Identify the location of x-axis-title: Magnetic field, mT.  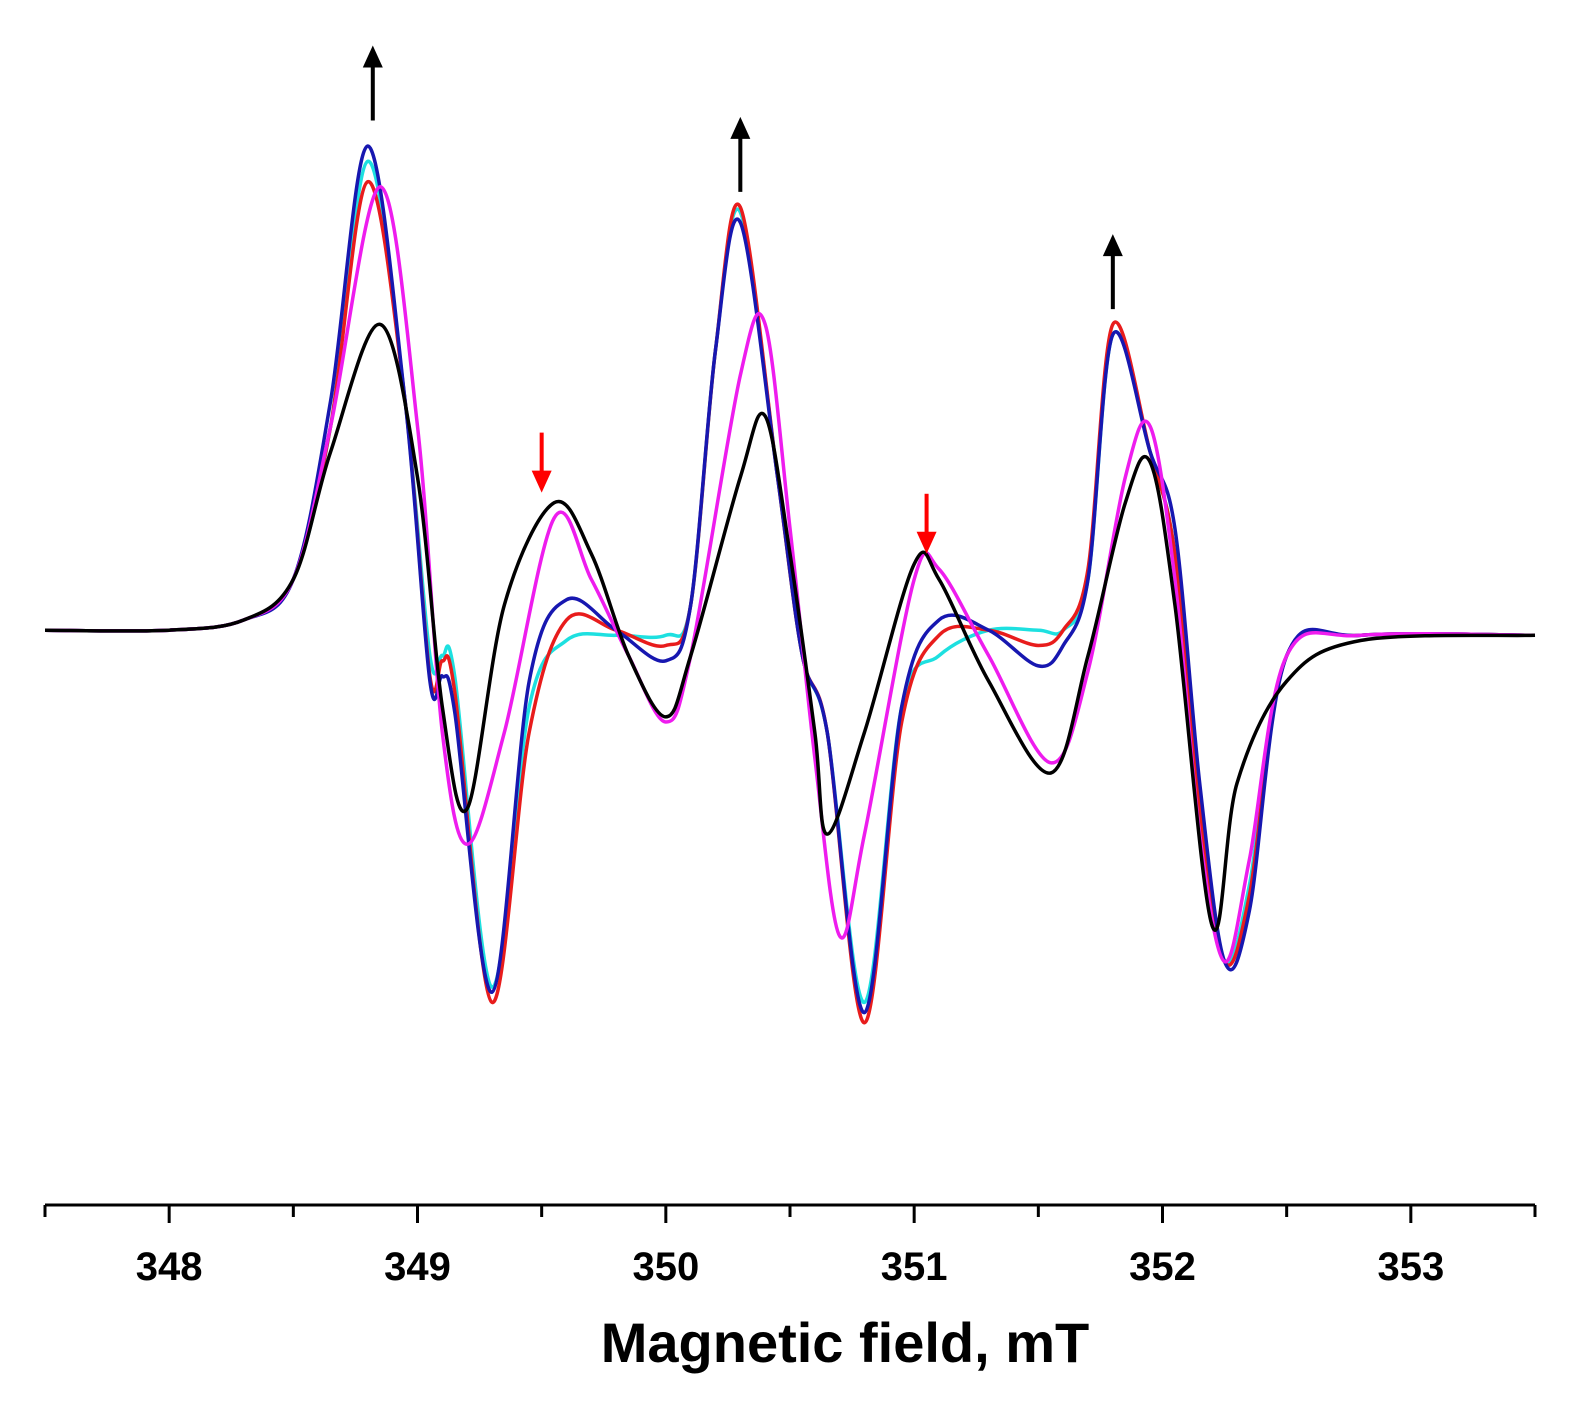
(845, 1342).